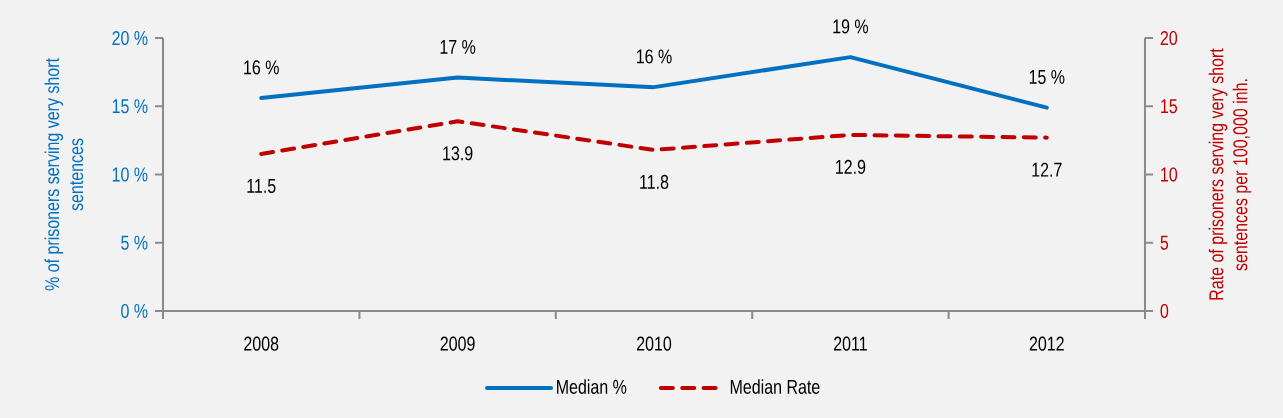 The width and height of the screenshot is (1283, 418). I want to click on y2-tick-label: 5, so click(1164, 242).